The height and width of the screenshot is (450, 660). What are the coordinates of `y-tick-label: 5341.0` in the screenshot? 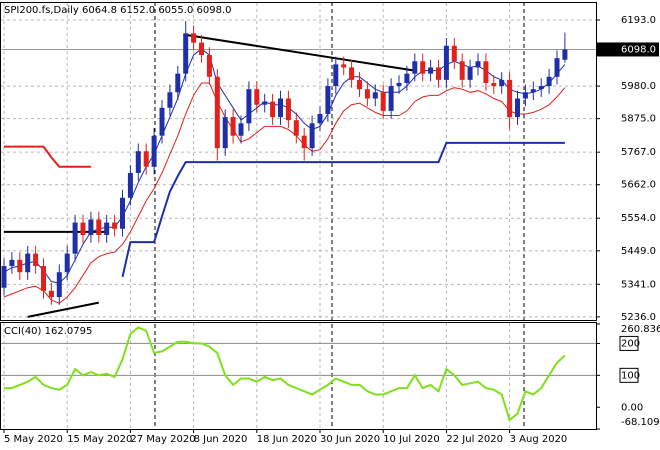 It's located at (638, 284).